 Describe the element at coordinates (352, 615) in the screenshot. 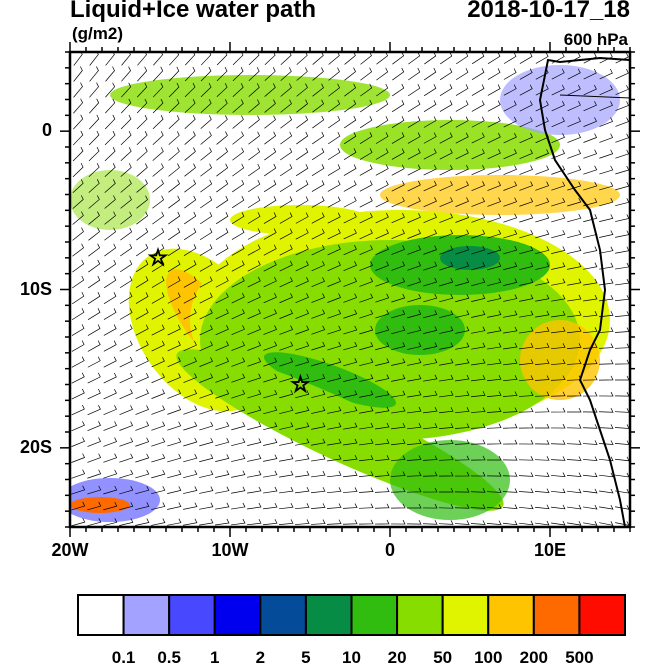

I see `colorbar` at that location.